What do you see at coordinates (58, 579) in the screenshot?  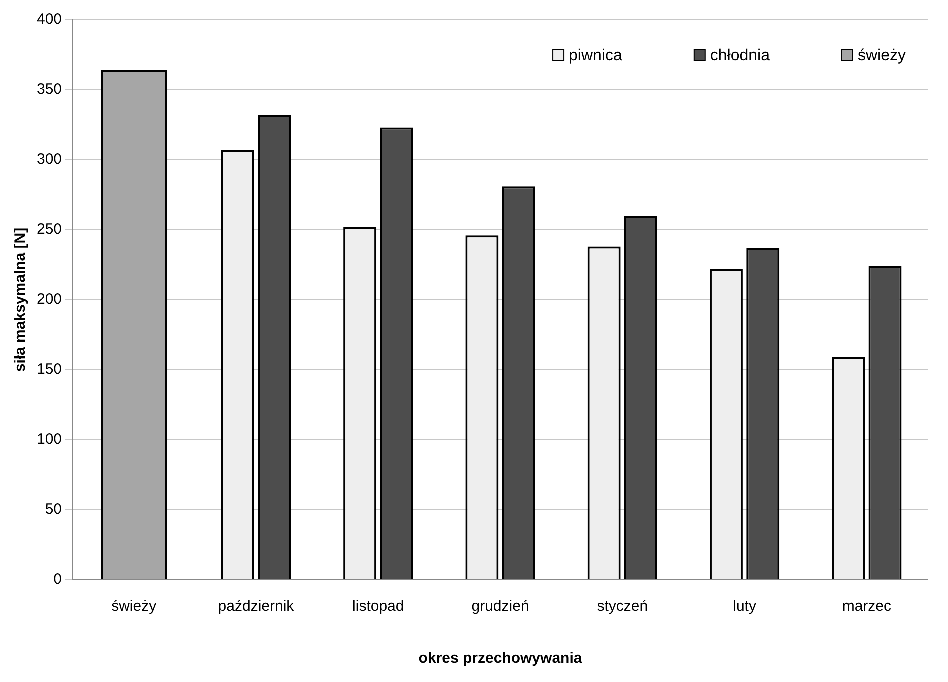 I see `y-tick-label: 0` at bounding box center [58, 579].